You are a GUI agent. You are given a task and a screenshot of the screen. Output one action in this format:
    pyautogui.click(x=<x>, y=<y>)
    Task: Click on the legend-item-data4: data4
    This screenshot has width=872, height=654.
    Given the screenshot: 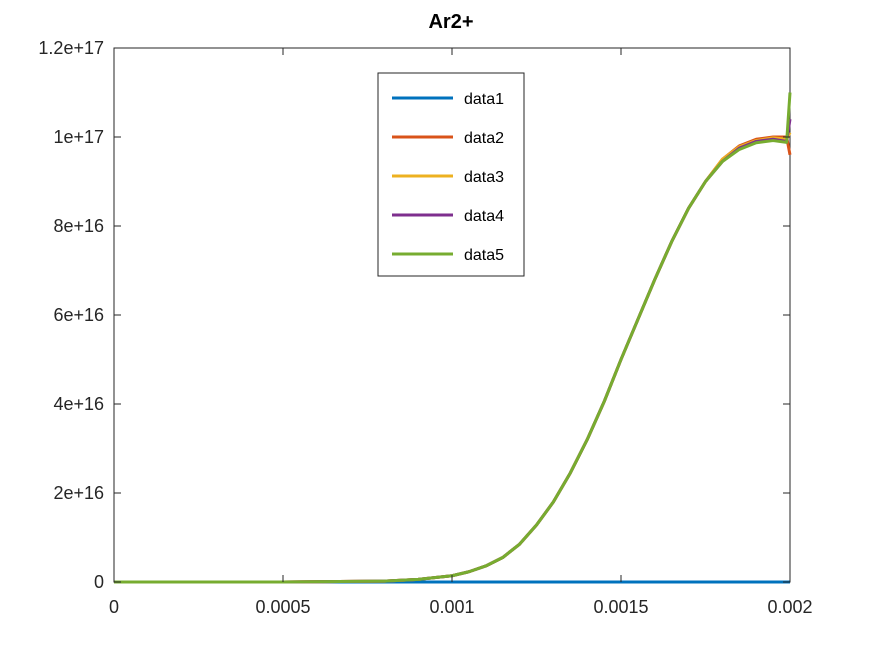 What is the action you would take?
    pyautogui.click(x=448, y=216)
    